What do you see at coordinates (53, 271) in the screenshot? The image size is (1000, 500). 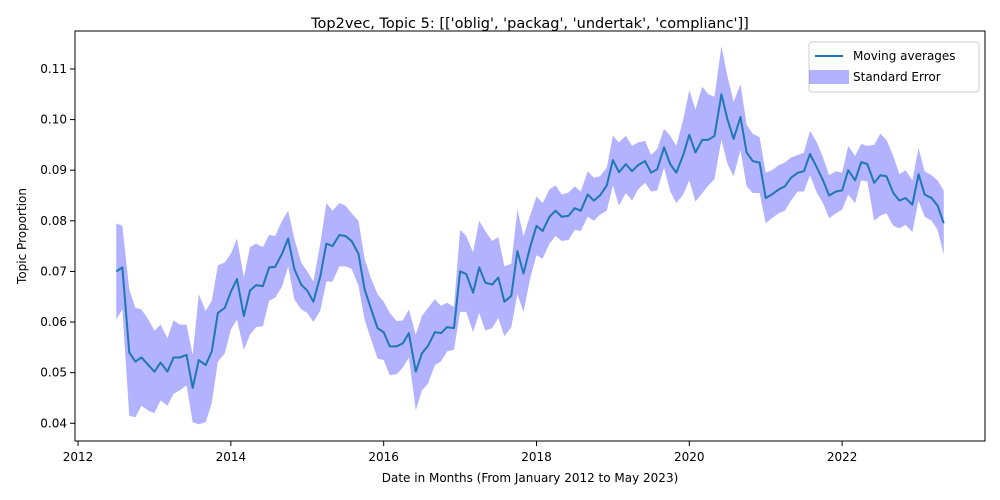 I see `y-tick-label: 0.07` at bounding box center [53, 271].